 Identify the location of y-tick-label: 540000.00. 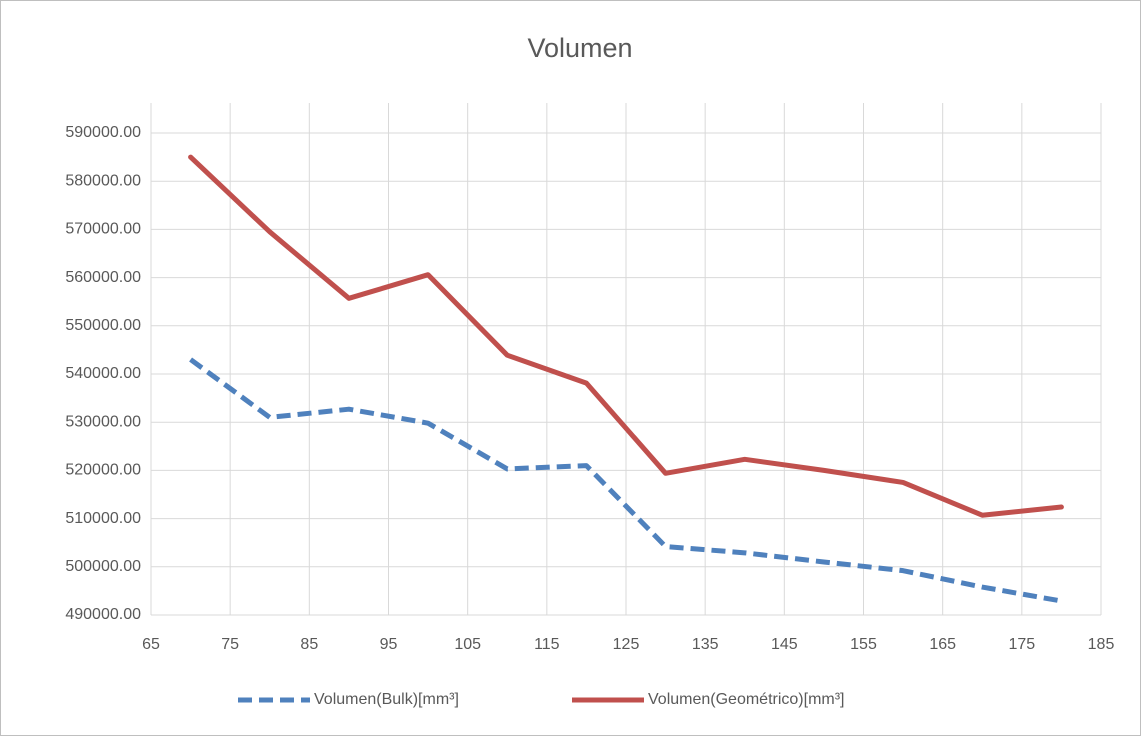
(103, 373).